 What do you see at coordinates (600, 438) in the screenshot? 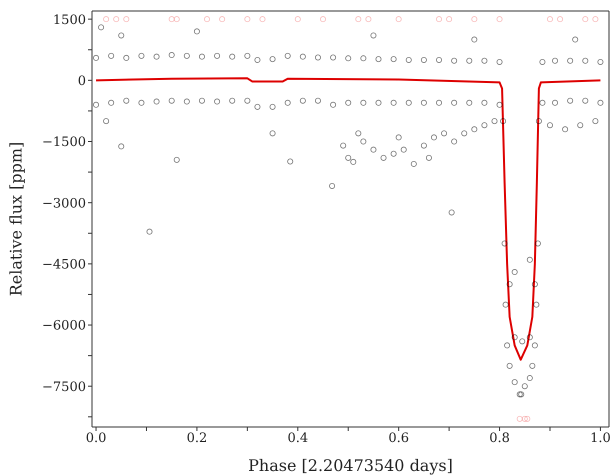
I see `x-tick-label: 1.0` at bounding box center [600, 438].